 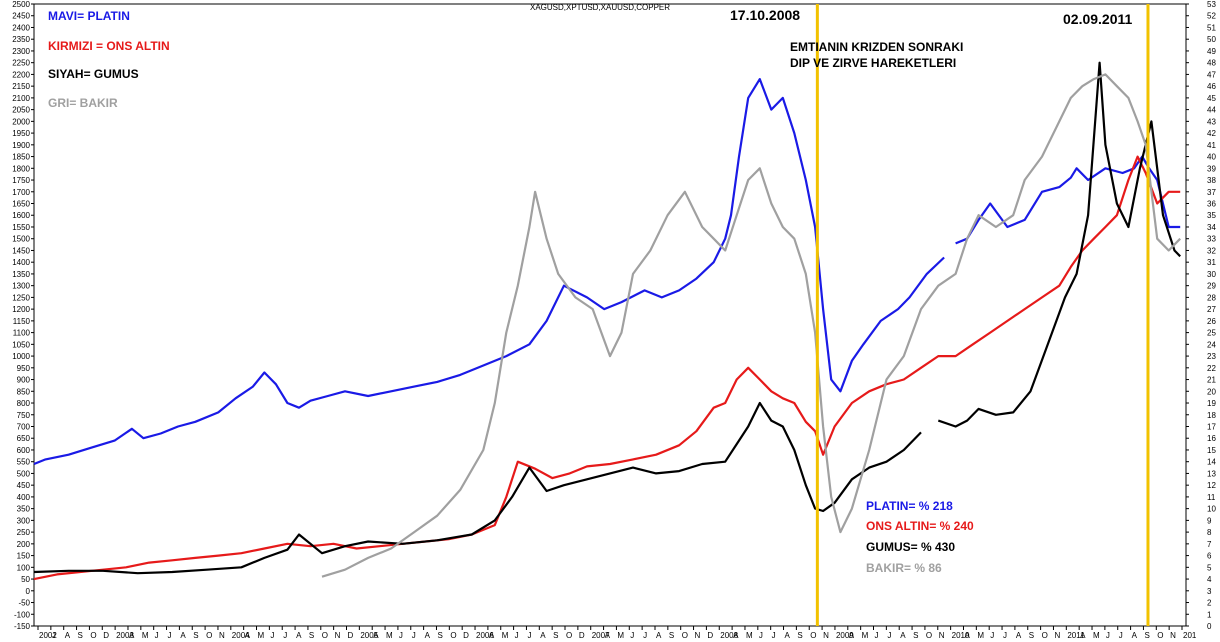 What do you see at coordinates (1209, 556) in the screenshot?
I see `right-tick-label: 6` at bounding box center [1209, 556].